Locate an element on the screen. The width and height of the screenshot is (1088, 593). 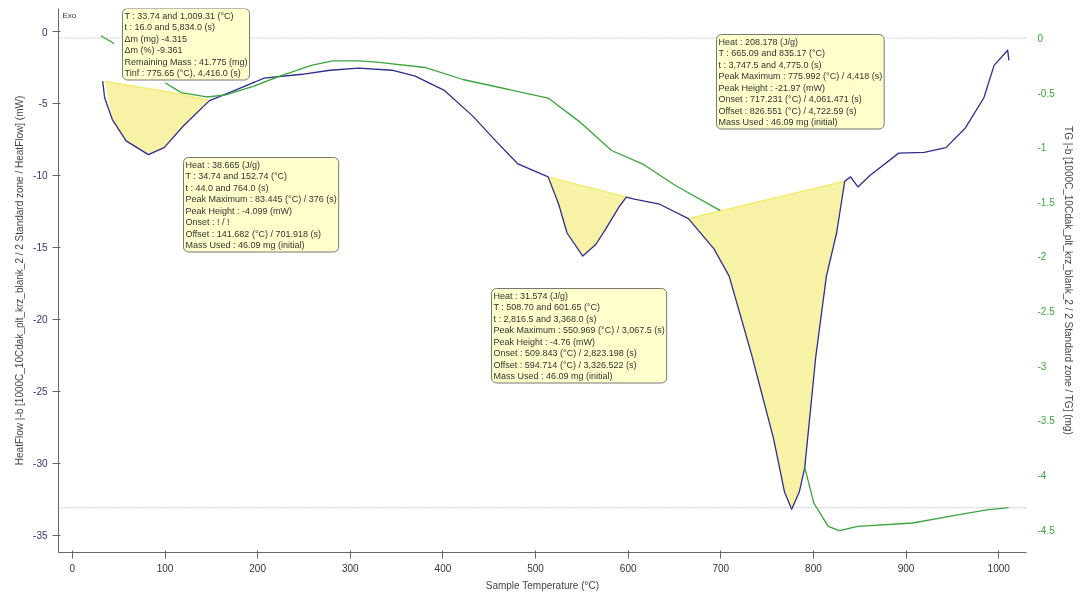
y2-tick-label: -1 is located at coordinates (1042, 148).